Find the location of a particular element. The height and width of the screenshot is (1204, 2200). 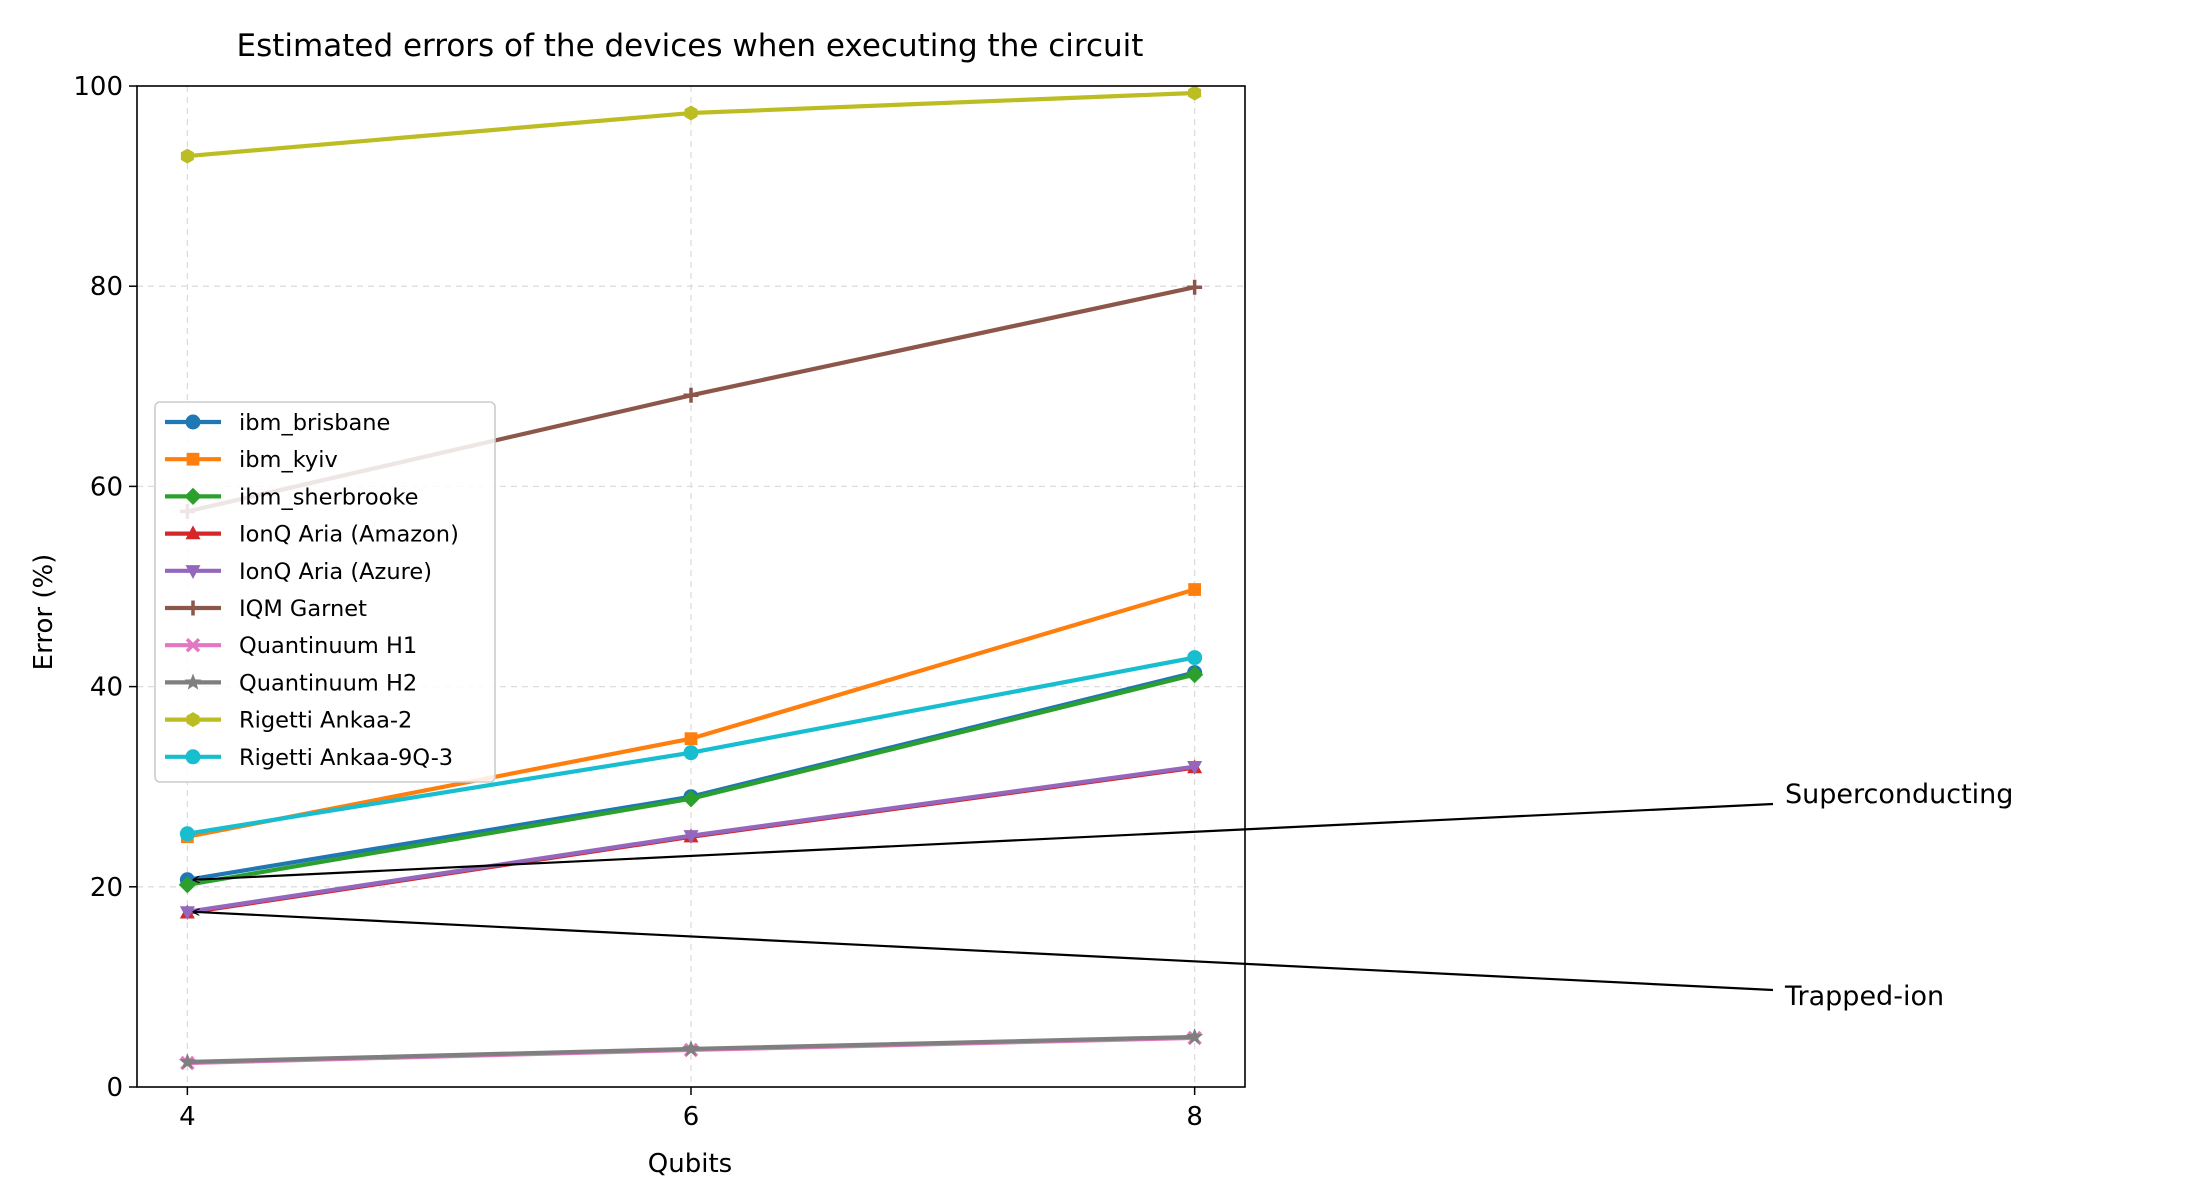

x-tick-label: 8 is located at coordinates (1194, 1117).